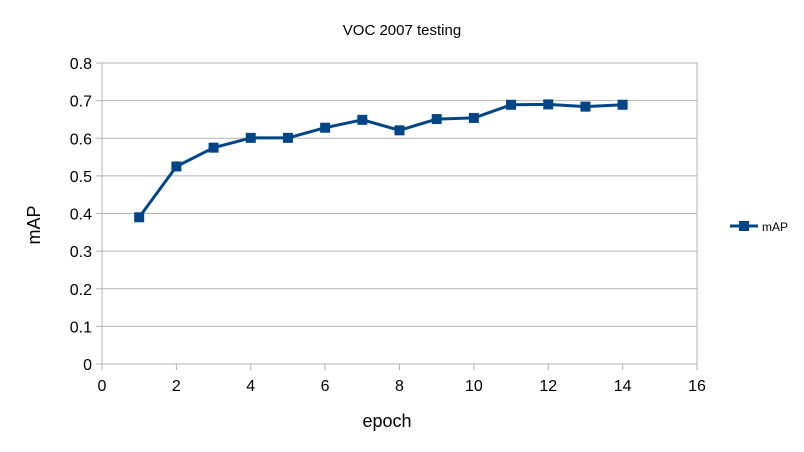 The height and width of the screenshot is (452, 804). I want to click on x-tick-label: 0, so click(102, 386).